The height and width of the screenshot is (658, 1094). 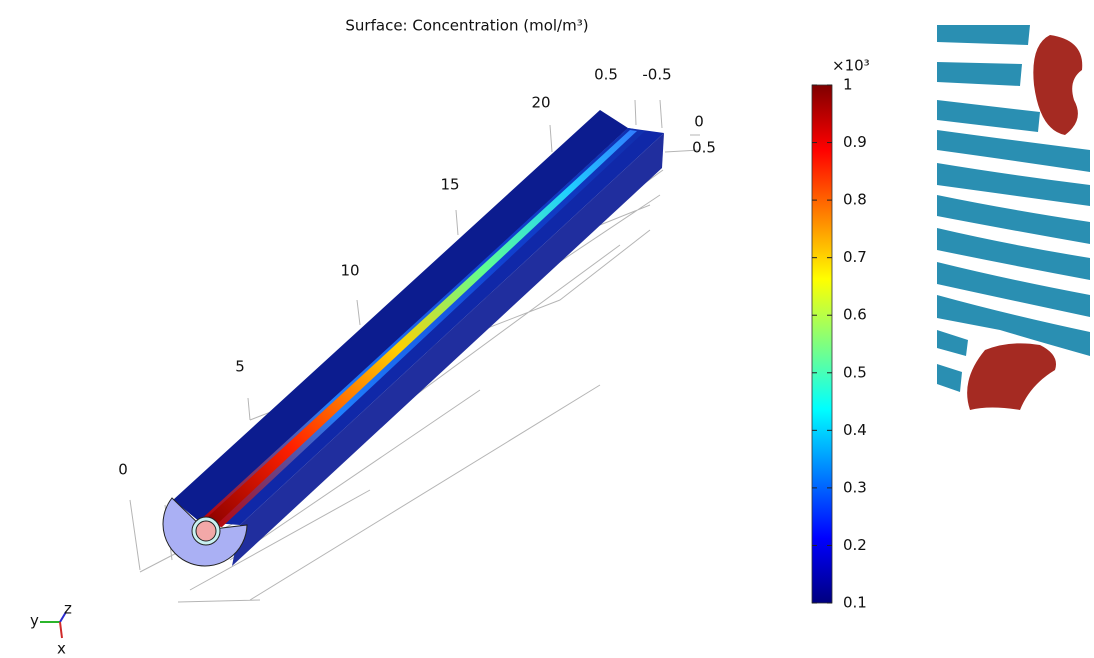 What do you see at coordinates (1013, 217) in the screenshot?
I see `logo` at bounding box center [1013, 217].